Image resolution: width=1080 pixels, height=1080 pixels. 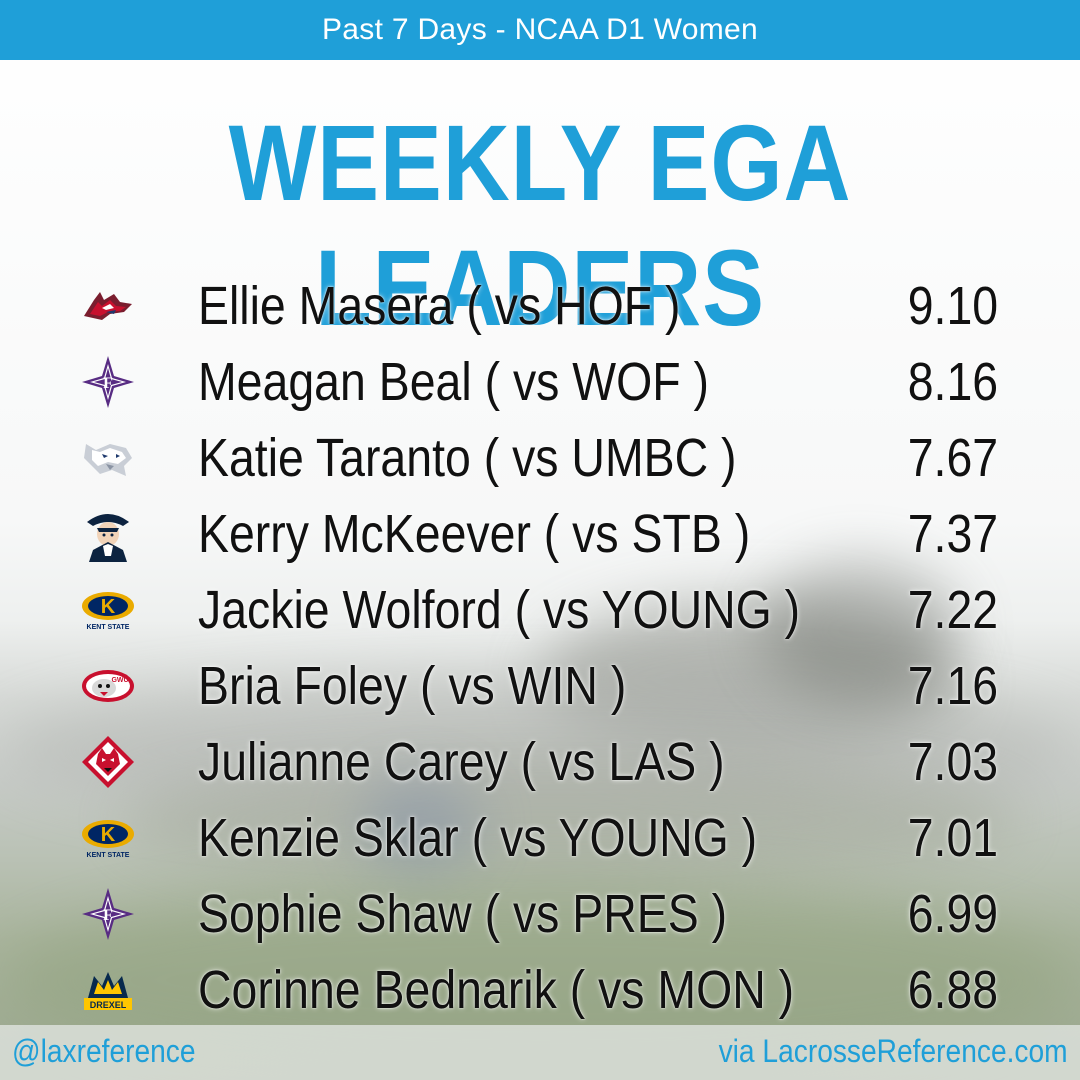 What do you see at coordinates (952, 534) in the screenshot?
I see `ega-value: 7.37` at bounding box center [952, 534].